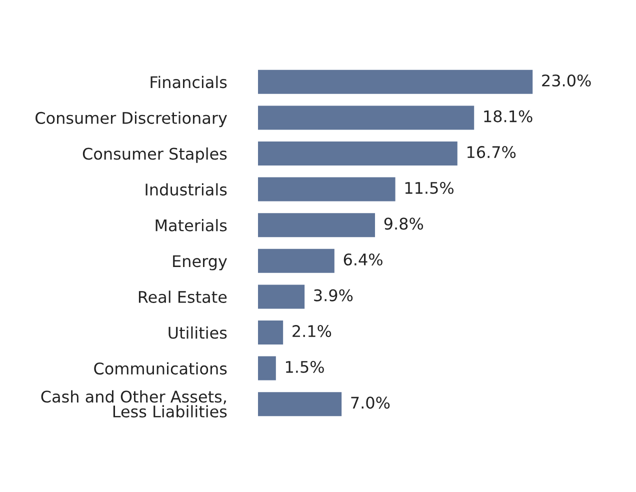 The image size is (636, 492). Describe the element at coordinates (134, 404) in the screenshot. I see `y-tick-label: Cash and Other Assets, Less Liabilities` at that location.